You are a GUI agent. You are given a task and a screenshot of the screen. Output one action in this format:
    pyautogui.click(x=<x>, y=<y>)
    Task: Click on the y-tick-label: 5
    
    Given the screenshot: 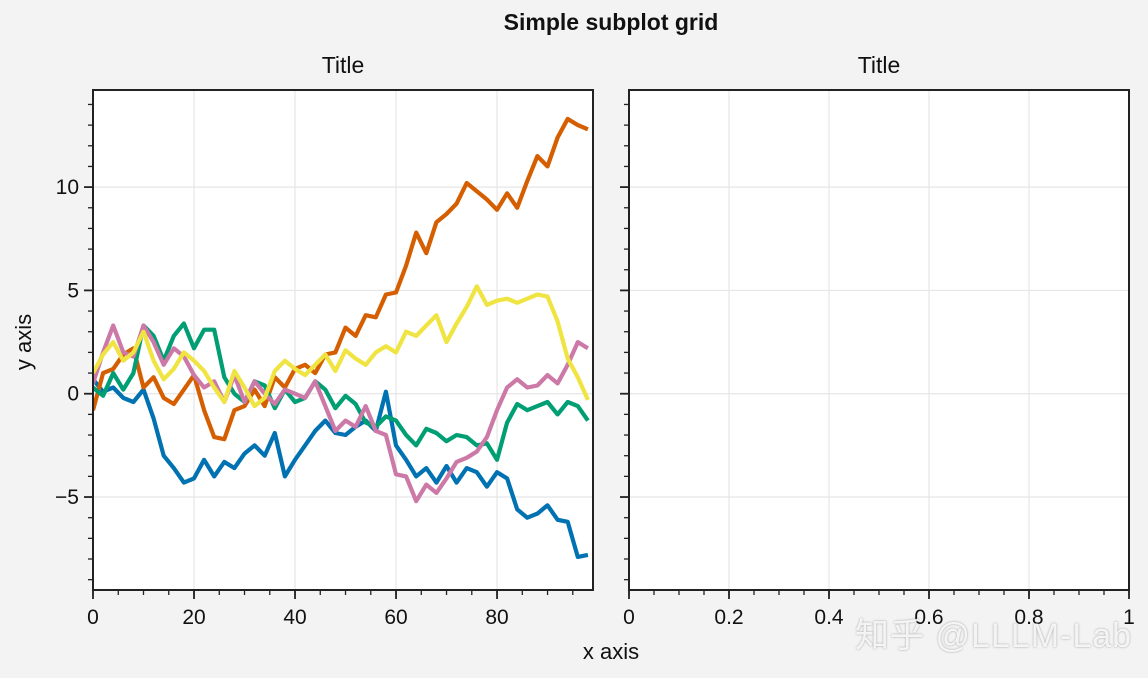 What is the action you would take?
    pyautogui.click(x=73, y=290)
    